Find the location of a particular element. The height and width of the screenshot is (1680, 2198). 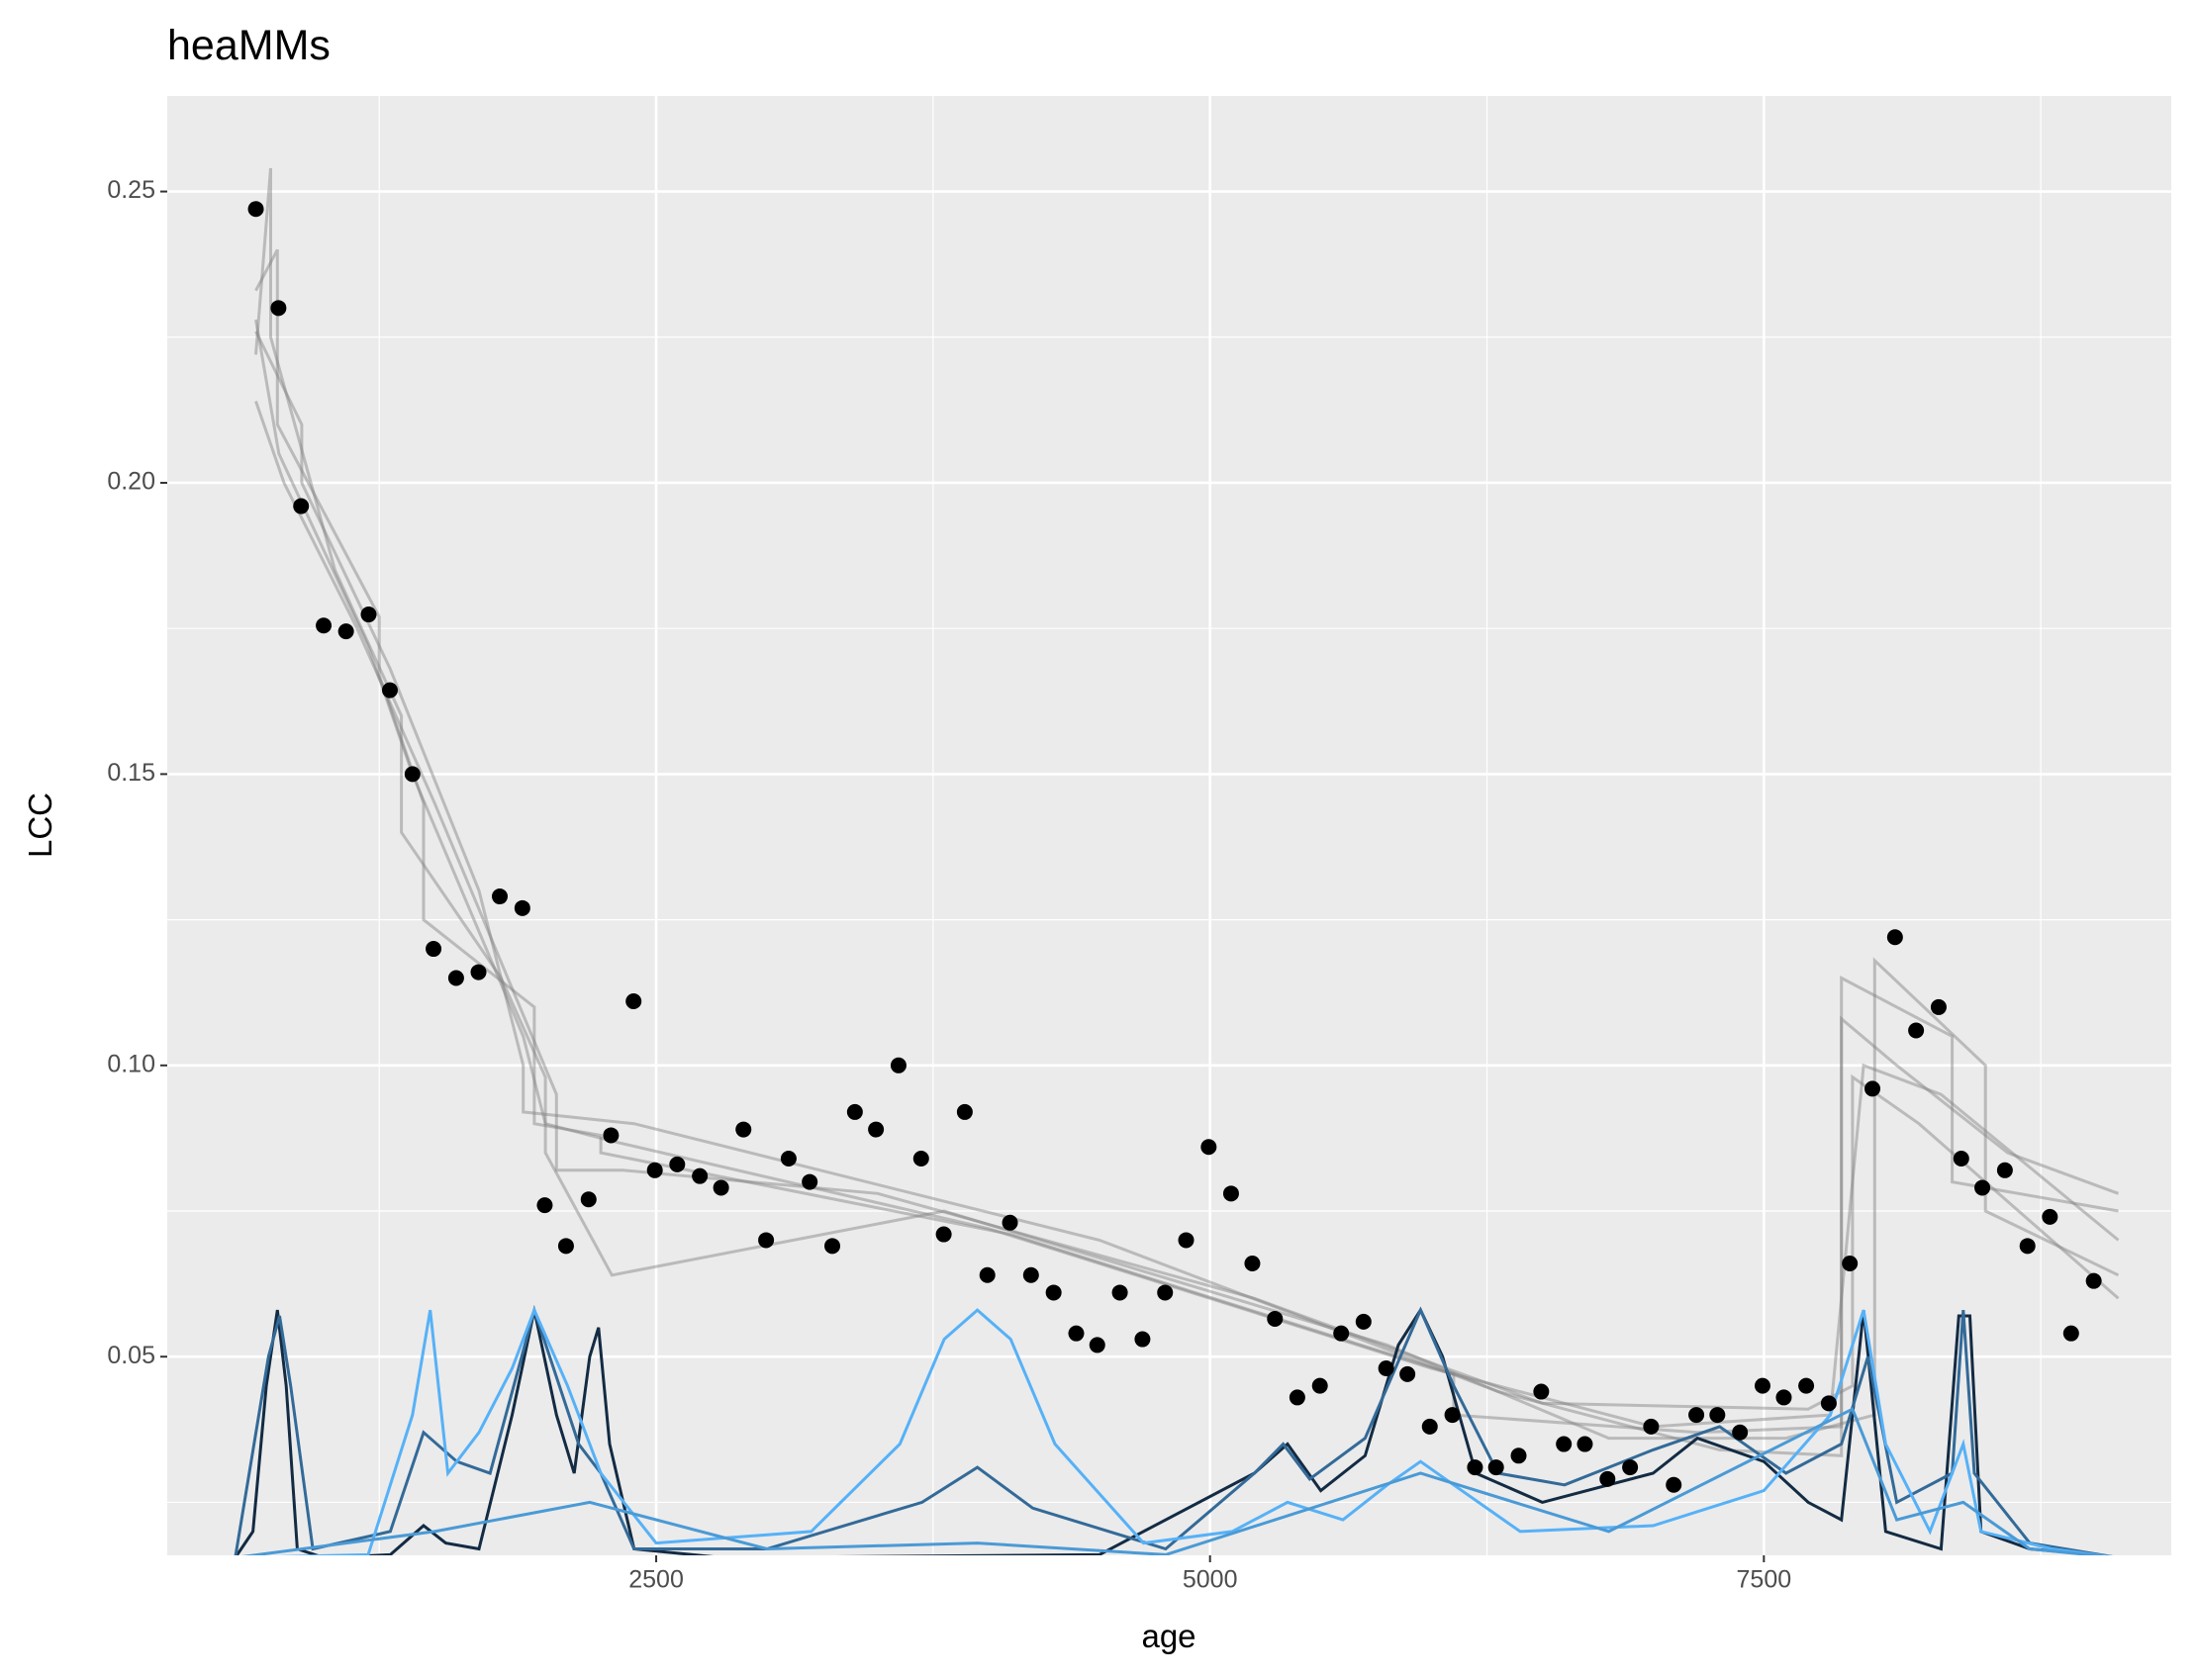

x-tick-label: 7500 is located at coordinates (1764, 1580).